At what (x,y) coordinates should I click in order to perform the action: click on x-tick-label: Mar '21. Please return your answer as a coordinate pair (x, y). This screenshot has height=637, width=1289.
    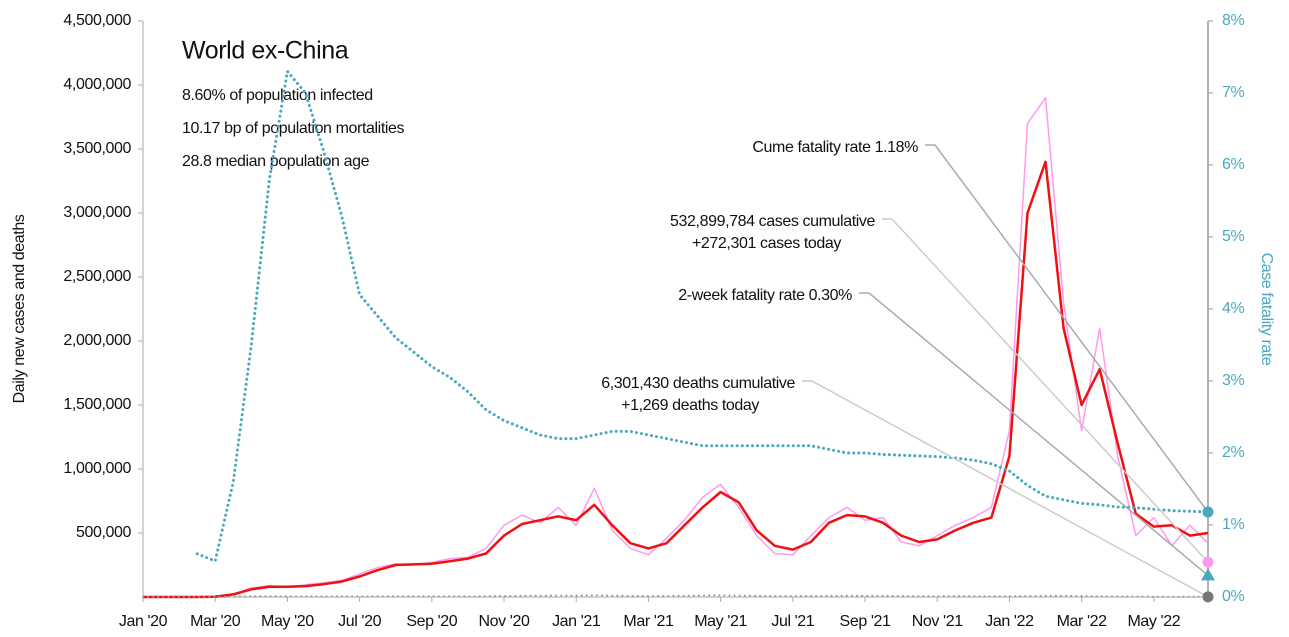
    Looking at the image, I should click on (648, 621).